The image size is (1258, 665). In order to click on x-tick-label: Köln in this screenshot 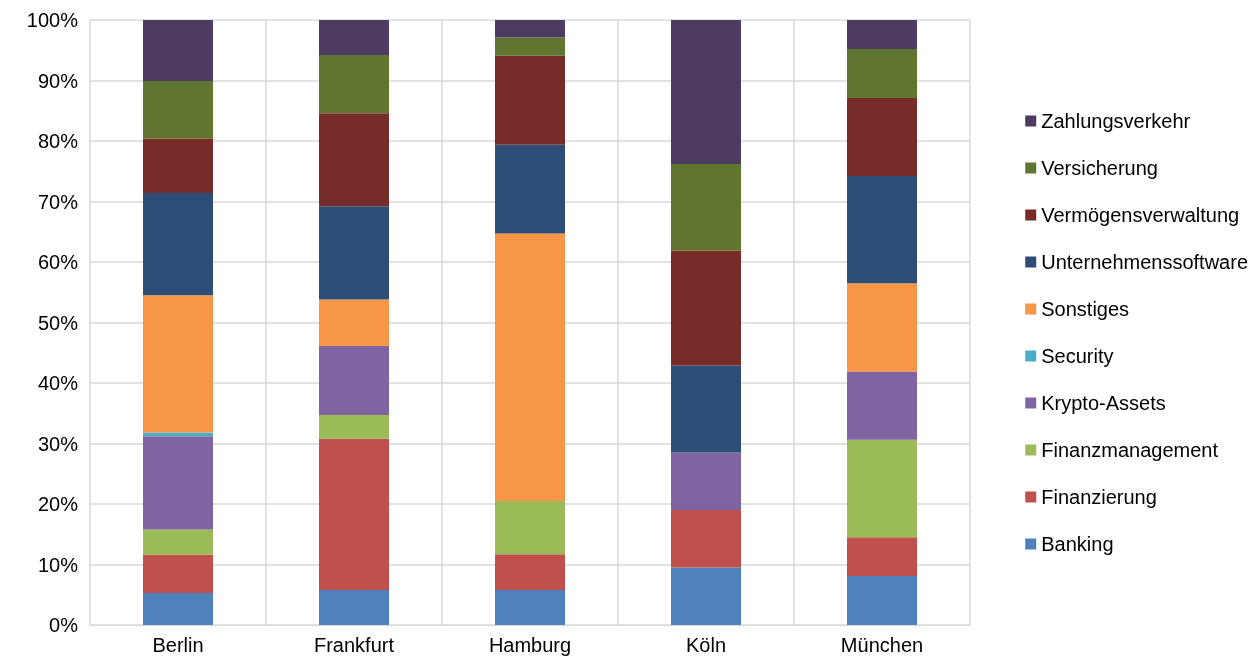, I will do `click(706, 645)`.